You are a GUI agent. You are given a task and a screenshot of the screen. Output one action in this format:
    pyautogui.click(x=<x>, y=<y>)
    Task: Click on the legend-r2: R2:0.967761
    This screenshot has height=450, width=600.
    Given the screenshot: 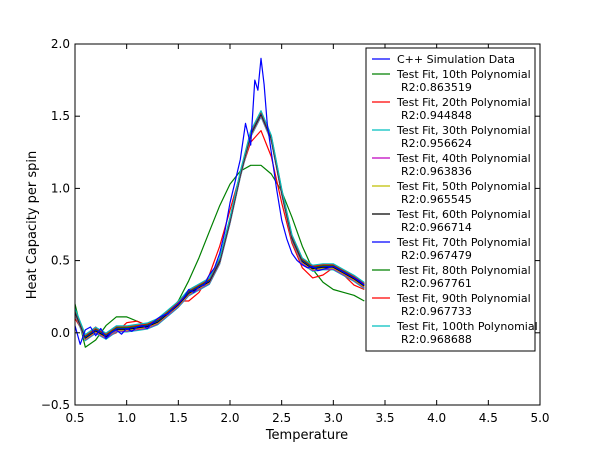 What is the action you would take?
    pyautogui.click(x=436, y=283)
    